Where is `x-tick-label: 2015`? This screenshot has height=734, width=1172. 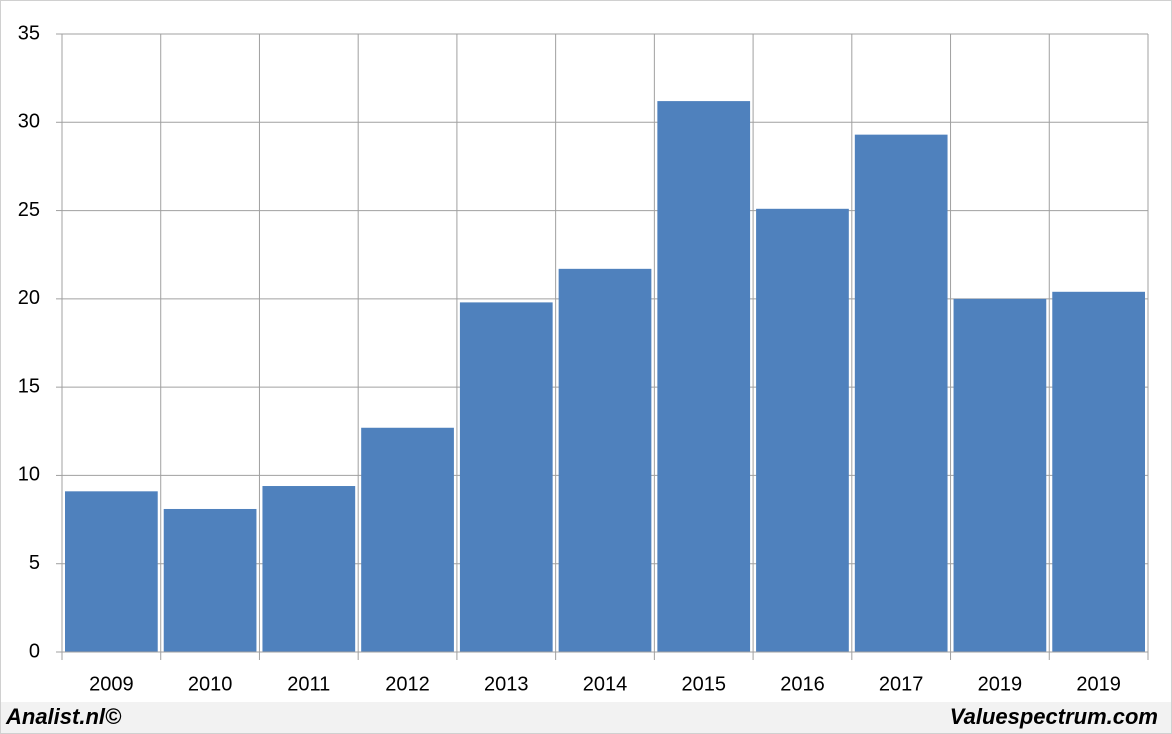
x-tick-label: 2015 is located at coordinates (703, 684).